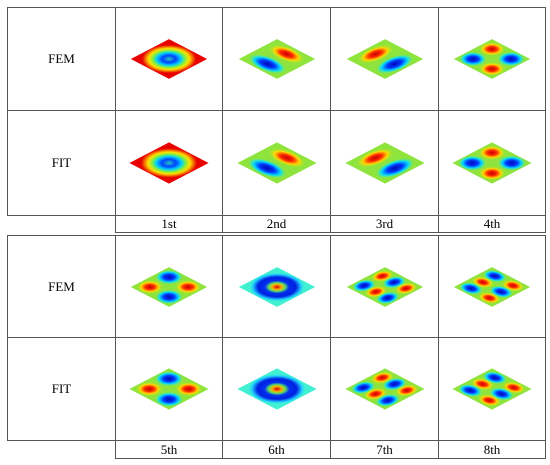 This screenshot has width=550, height=465. Describe the element at coordinates (492, 224) in the screenshot. I see `mode-label: 4th` at that location.